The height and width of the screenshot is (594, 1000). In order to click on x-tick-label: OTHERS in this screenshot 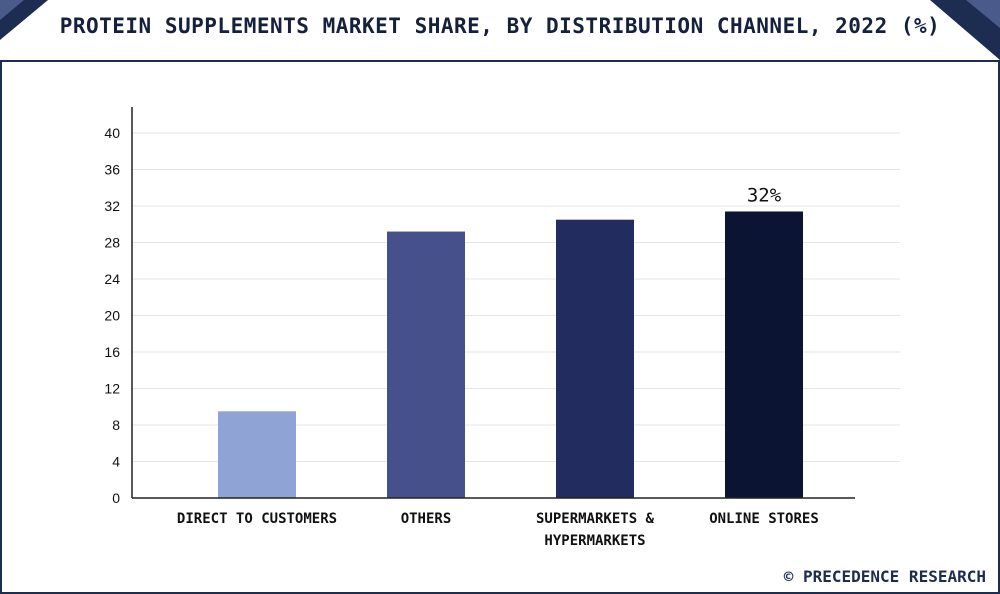, I will do `click(426, 519)`.